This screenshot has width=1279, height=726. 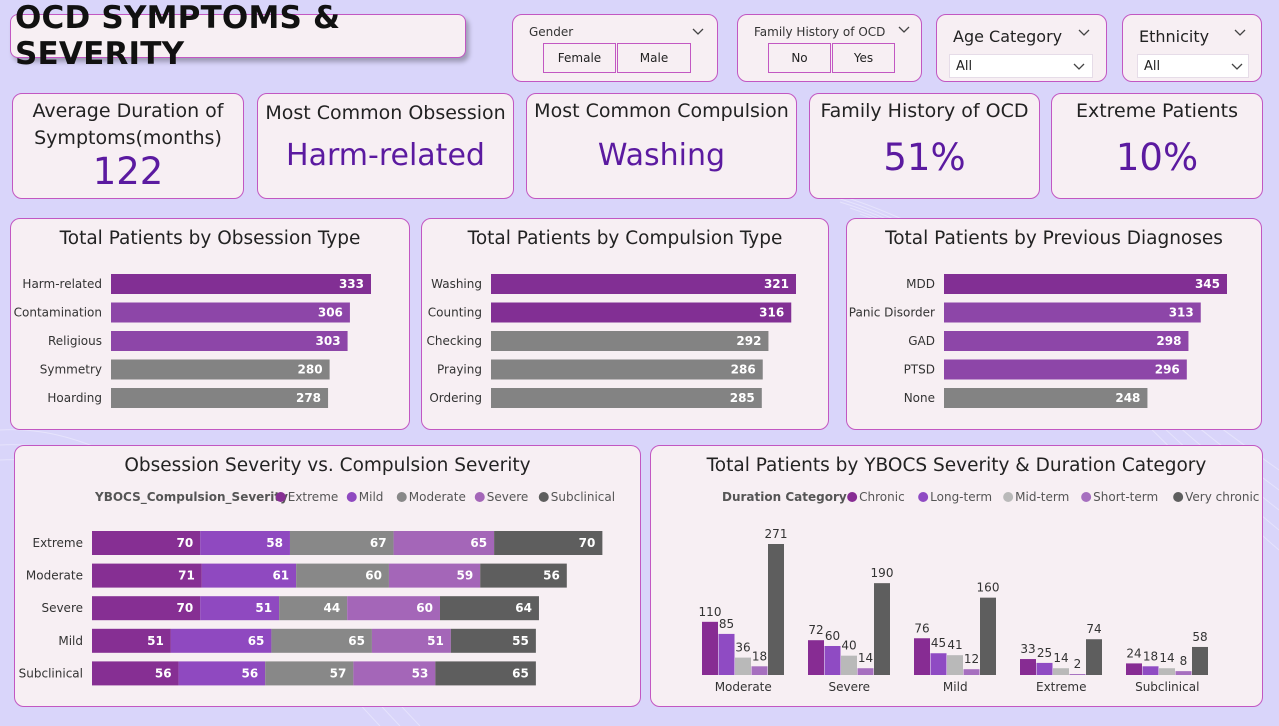 I want to click on kpi-common-obsession: Most Common Obsession Harm-related, so click(x=385, y=146).